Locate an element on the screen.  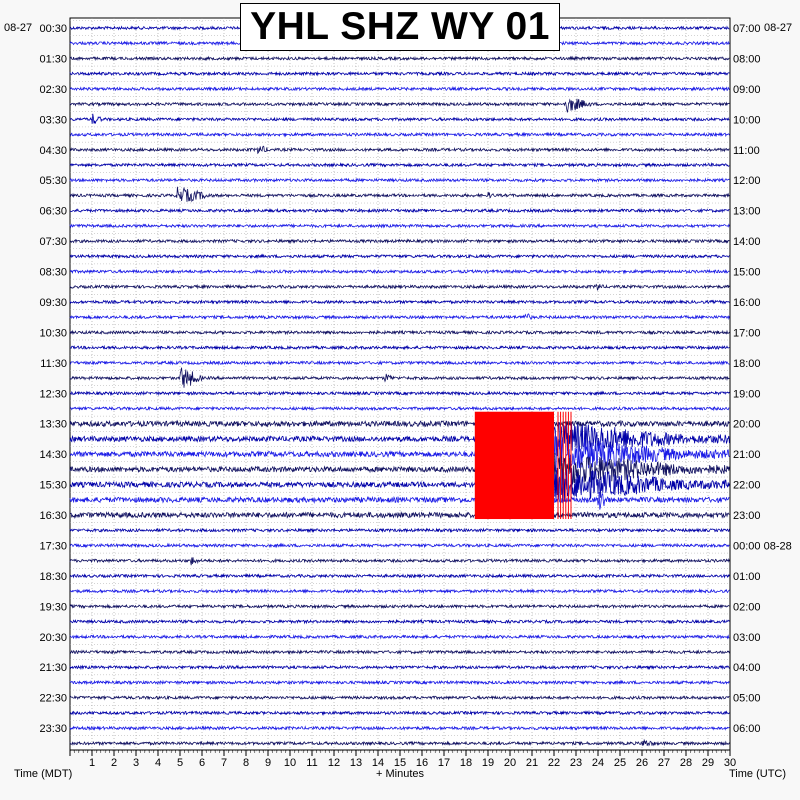
station-title: YHL SHZ WY 01 is located at coordinates (400, 26).